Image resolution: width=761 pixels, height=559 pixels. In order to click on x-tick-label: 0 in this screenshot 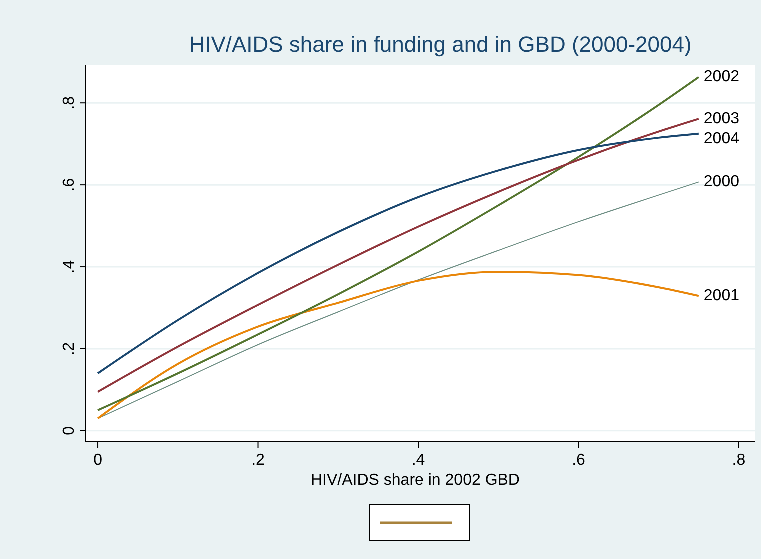, I will do `click(98, 460)`.